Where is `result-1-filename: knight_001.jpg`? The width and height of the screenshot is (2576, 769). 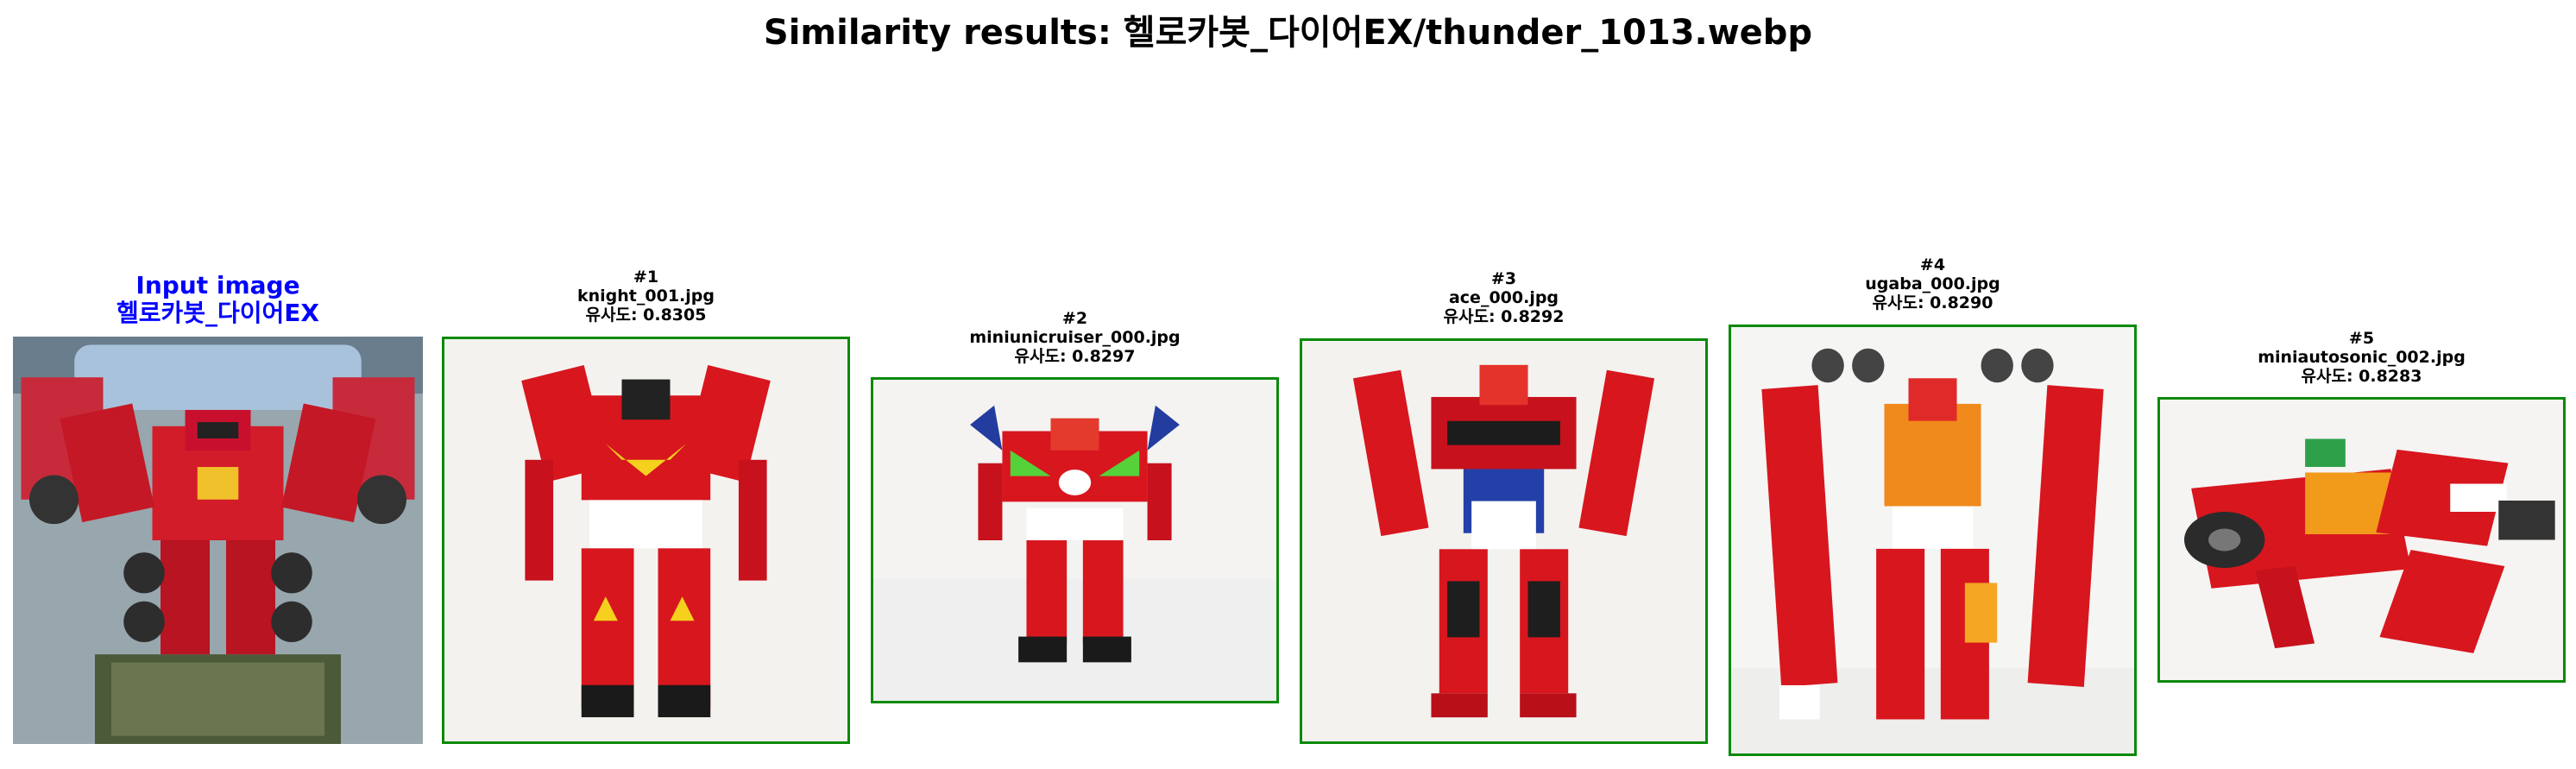
result-1-filename: knight_001.jpg is located at coordinates (646, 296).